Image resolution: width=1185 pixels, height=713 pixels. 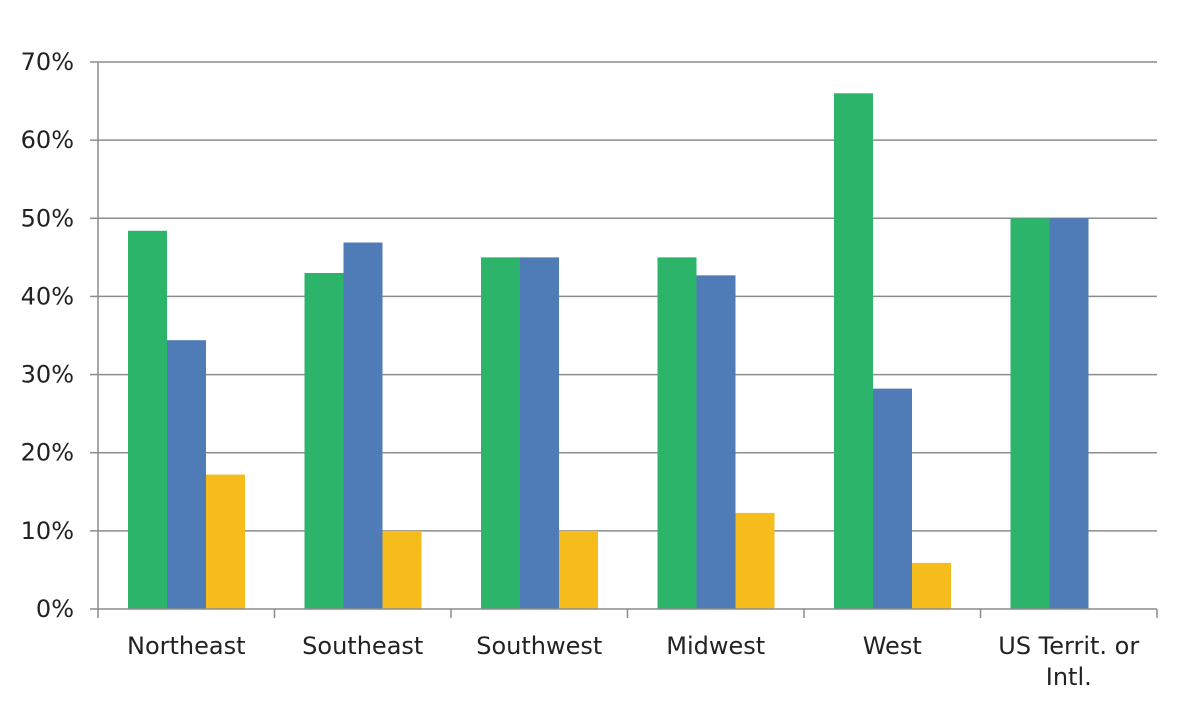 What do you see at coordinates (47, 453) in the screenshot?
I see `y-tick-label: 20%` at bounding box center [47, 453].